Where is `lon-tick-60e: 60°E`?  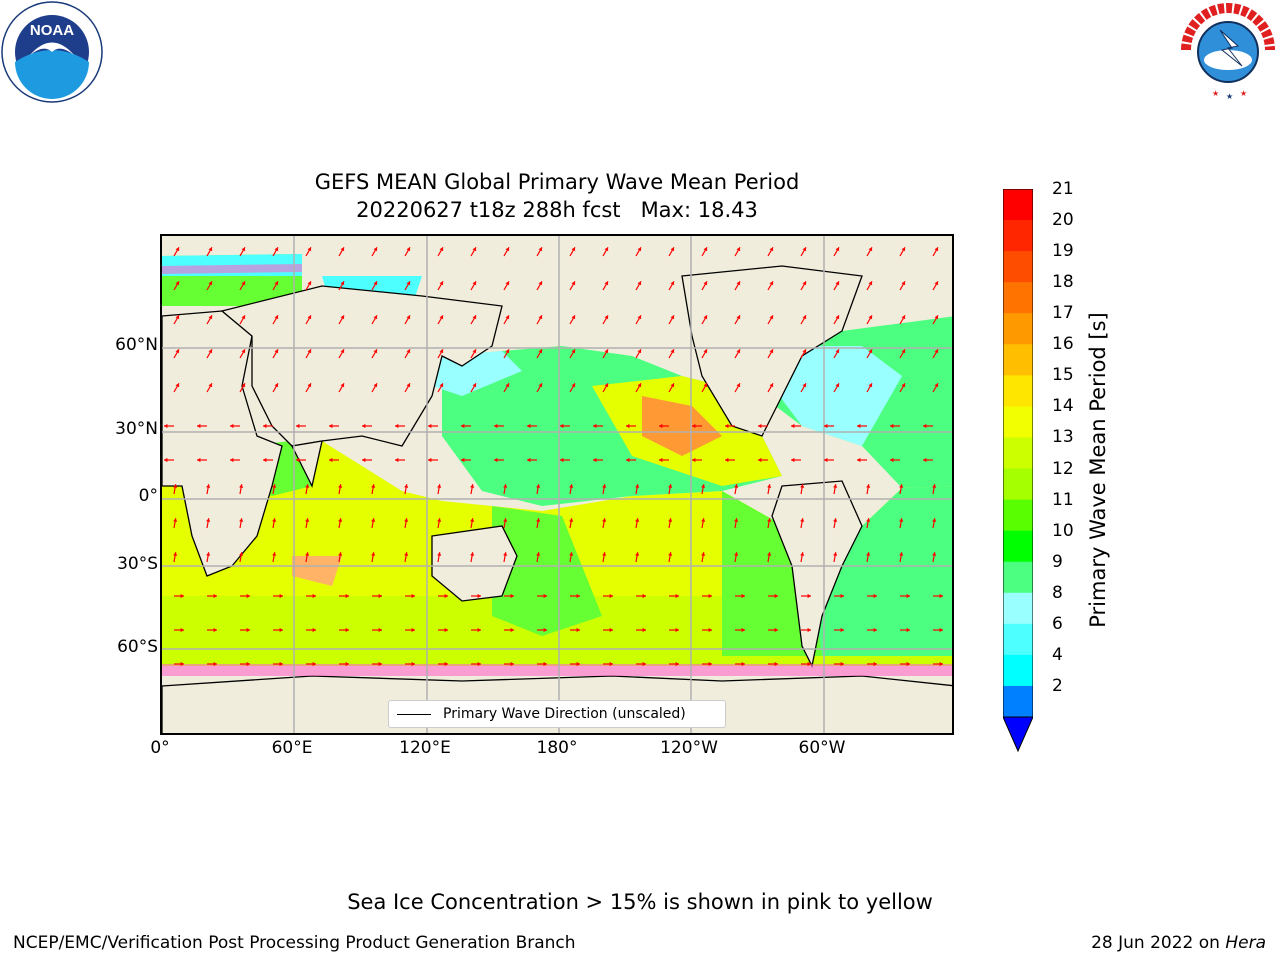
lon-tick-60e: 60°E is located at coordinates (292, 748).